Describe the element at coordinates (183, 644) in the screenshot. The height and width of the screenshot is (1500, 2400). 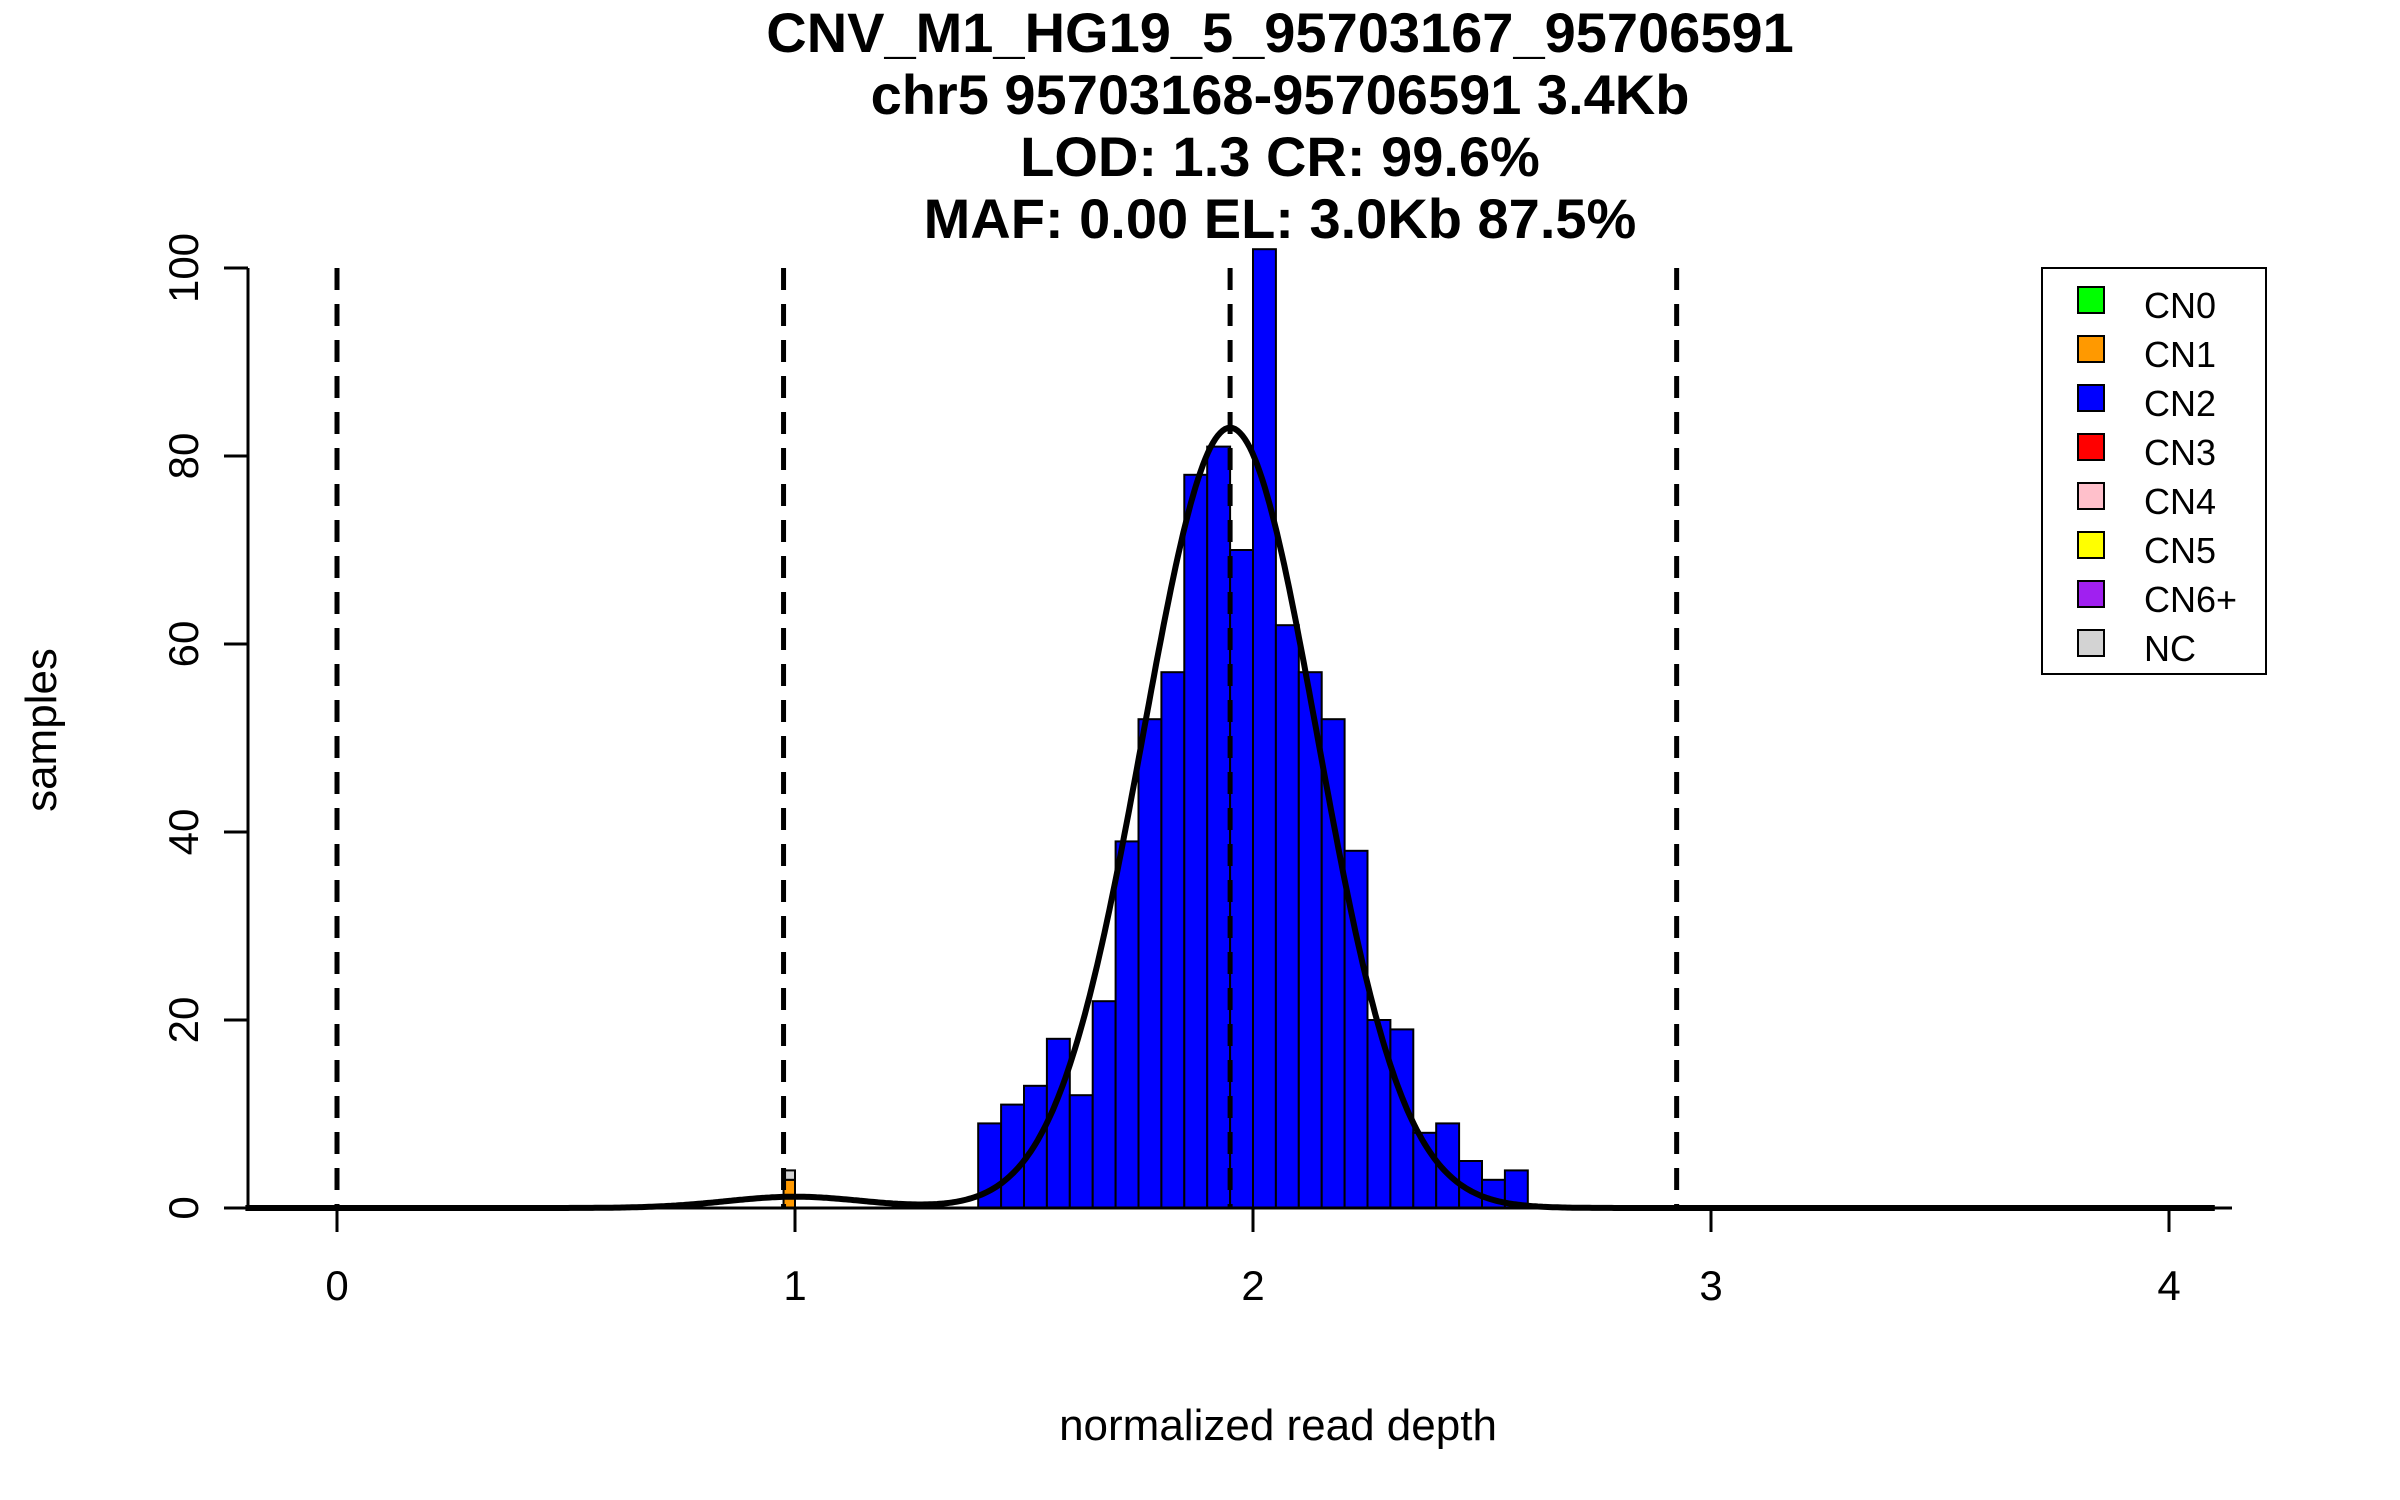
I see `y-tick-label-3: 60` at that location.